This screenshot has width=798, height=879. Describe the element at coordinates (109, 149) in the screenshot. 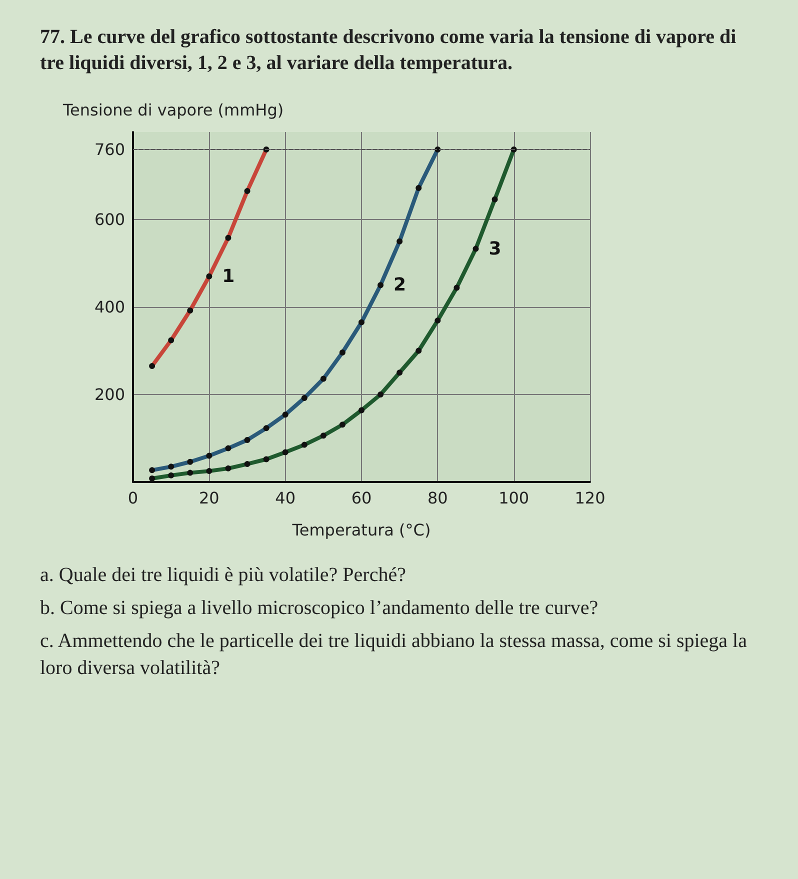

I see `y-tick-label: 760` at that location.